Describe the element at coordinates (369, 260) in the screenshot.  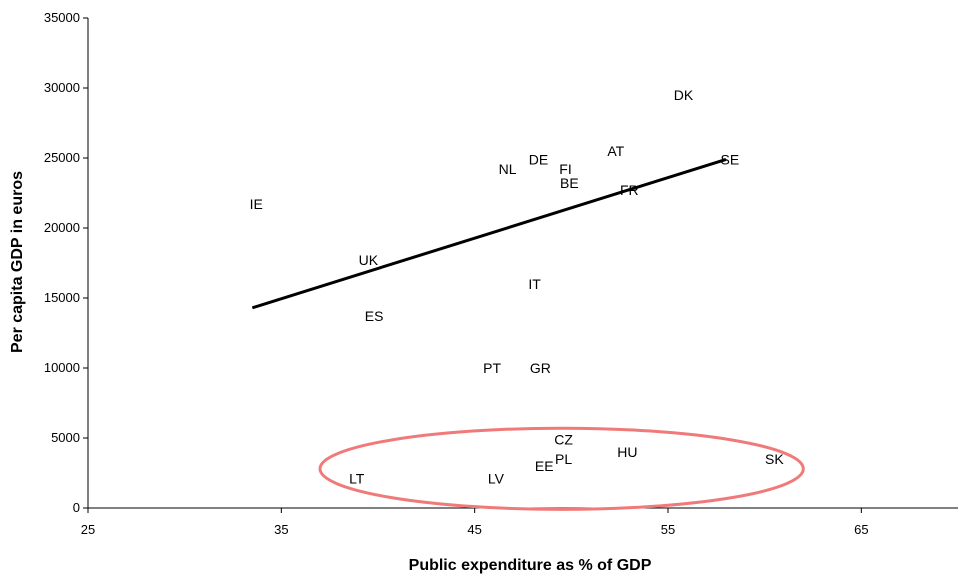
I see `data-point-label: UK` at that location.